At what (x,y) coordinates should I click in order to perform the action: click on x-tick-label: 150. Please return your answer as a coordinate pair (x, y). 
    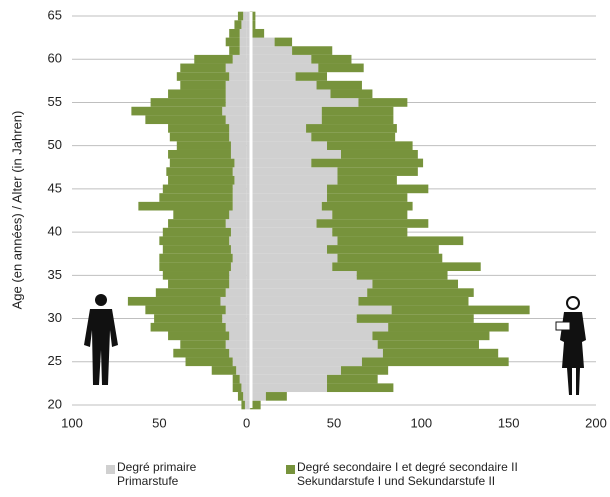
    Looking at the image, I should click on (509, 422).